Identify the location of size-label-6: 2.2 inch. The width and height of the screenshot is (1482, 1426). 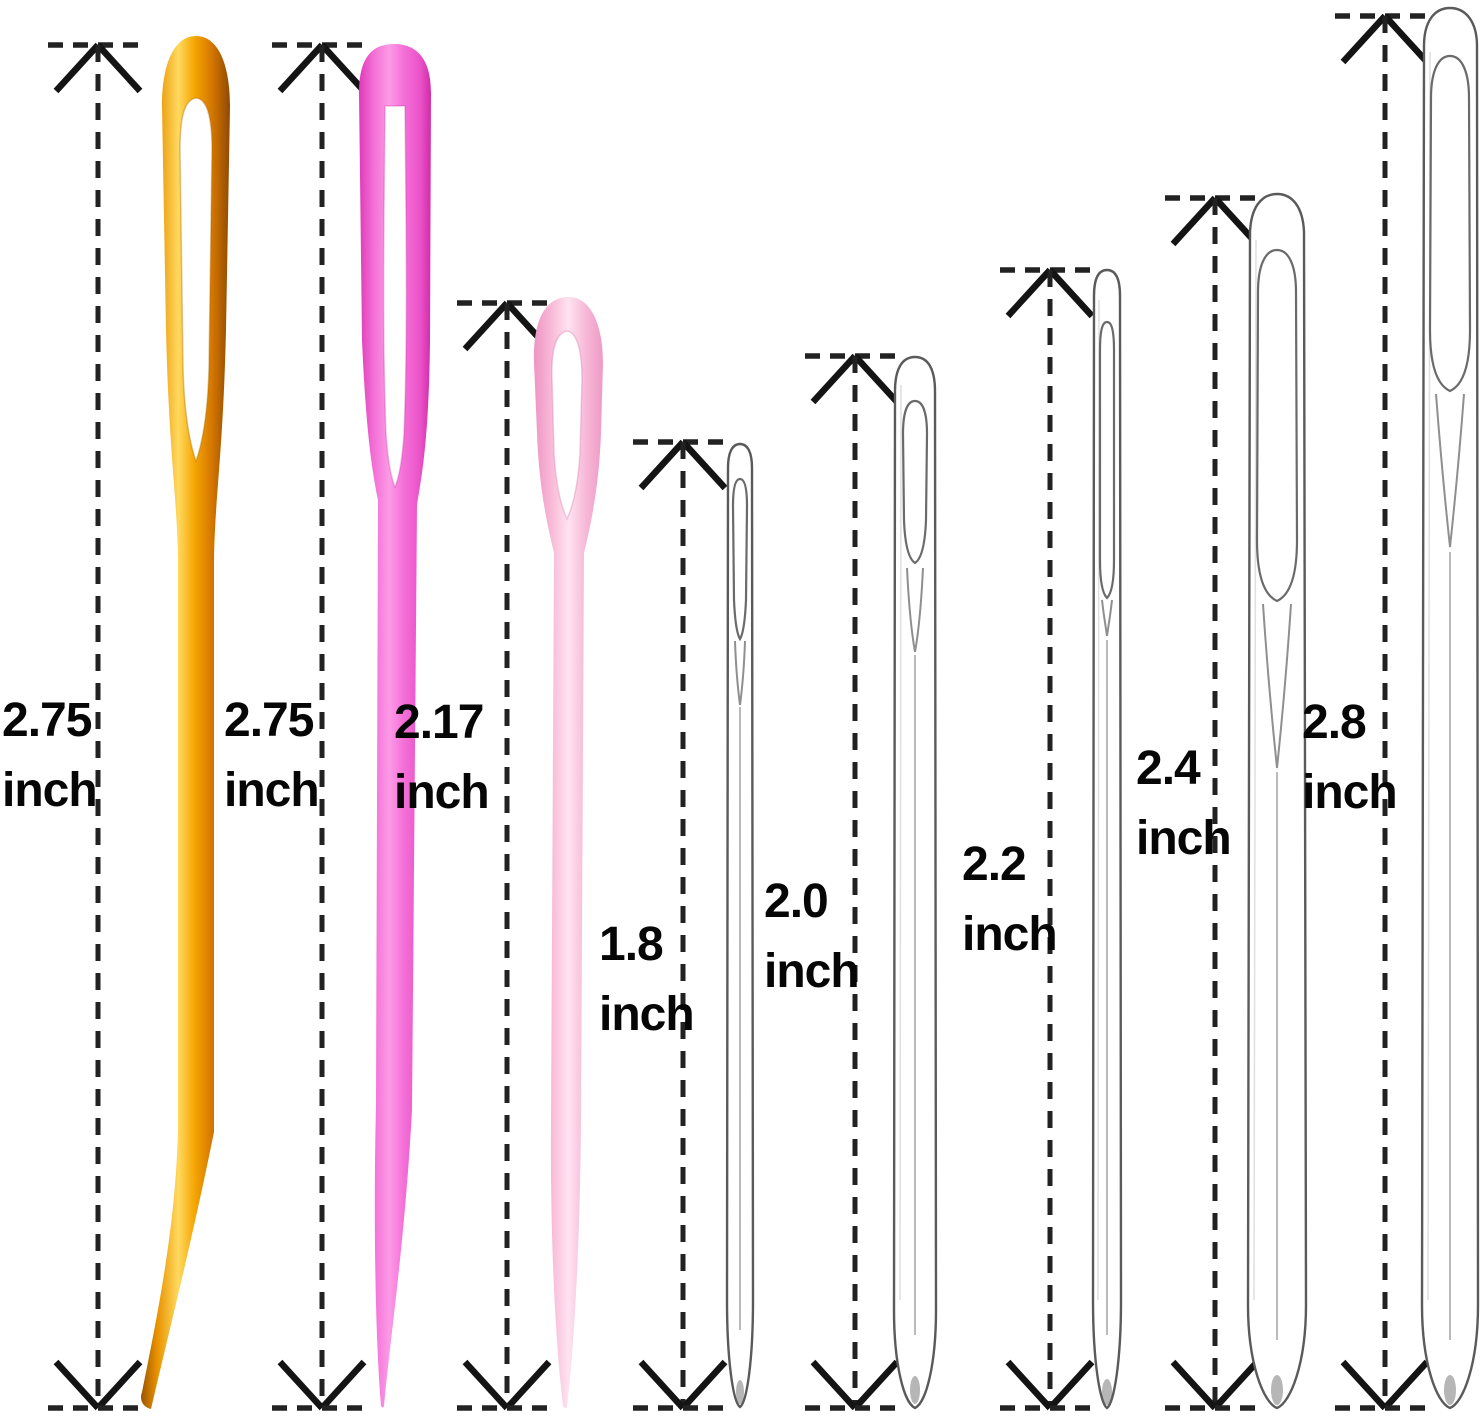
(1010, 899).